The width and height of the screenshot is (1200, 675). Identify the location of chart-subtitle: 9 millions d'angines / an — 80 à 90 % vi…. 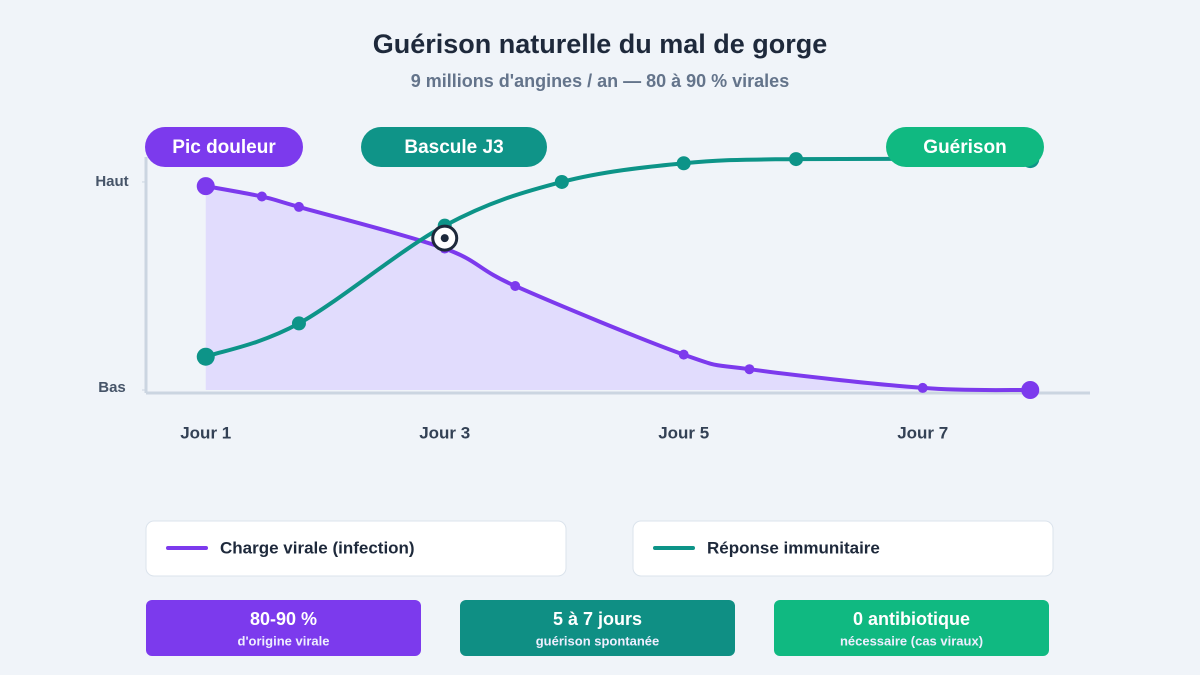
(600, 81).